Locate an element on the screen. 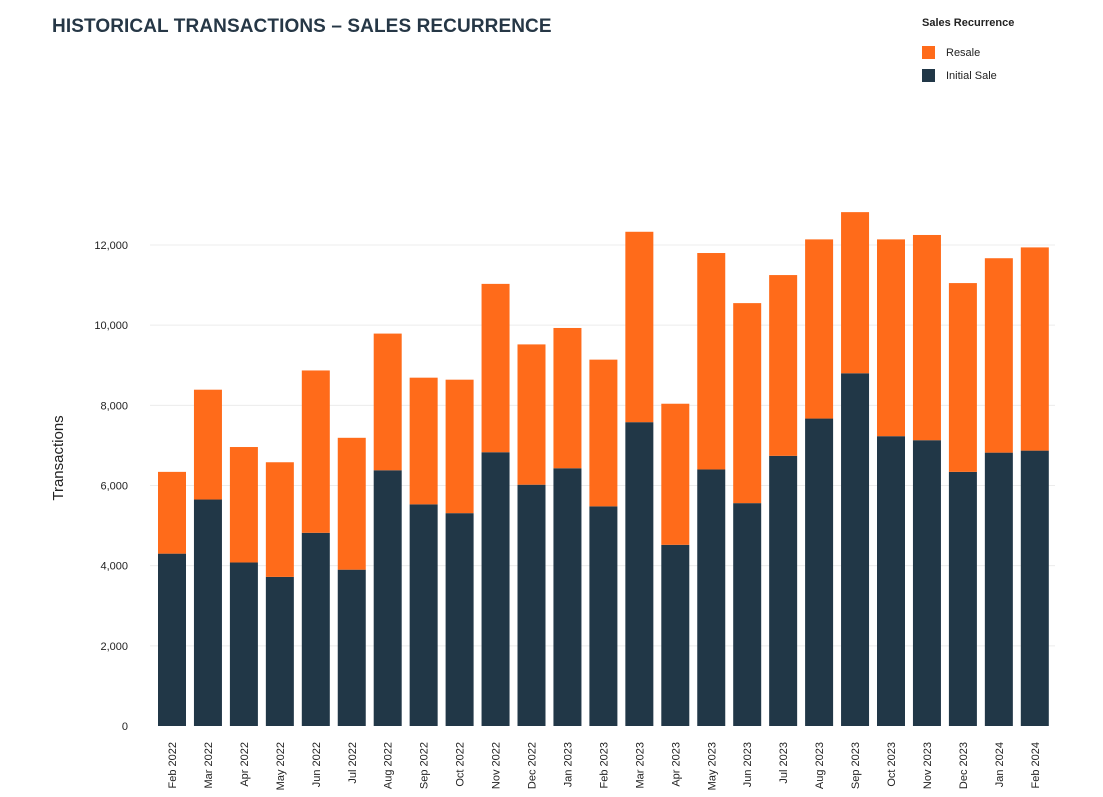 This screenshot has height=797, width=1103. legend-swatch-initial-sale is located at coordinates (928, 75).